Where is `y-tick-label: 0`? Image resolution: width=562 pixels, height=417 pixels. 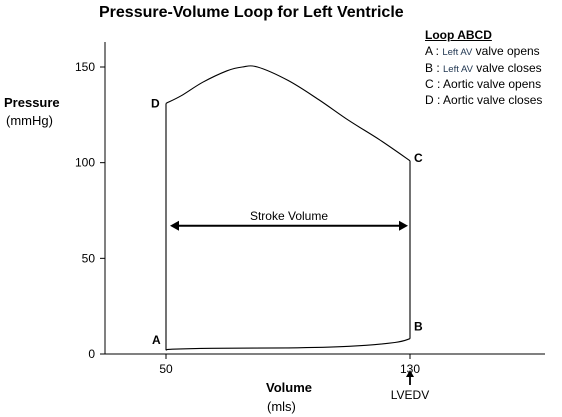
y-tick-label: 0 is located at coordinates (91, 354).